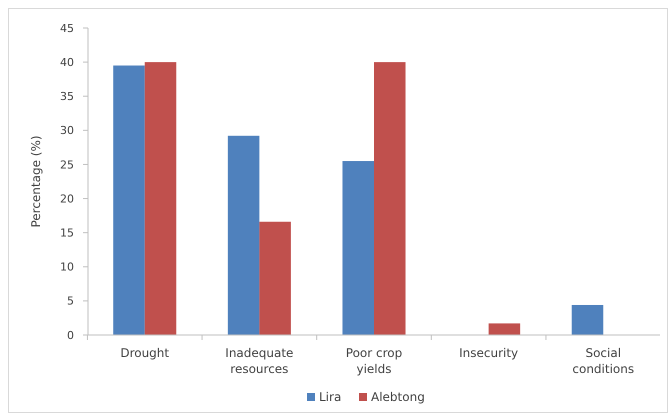 The height and width of the screenshot is (415, 668). I want to click on x-tick-label: Social conditions, so click(603, 361).